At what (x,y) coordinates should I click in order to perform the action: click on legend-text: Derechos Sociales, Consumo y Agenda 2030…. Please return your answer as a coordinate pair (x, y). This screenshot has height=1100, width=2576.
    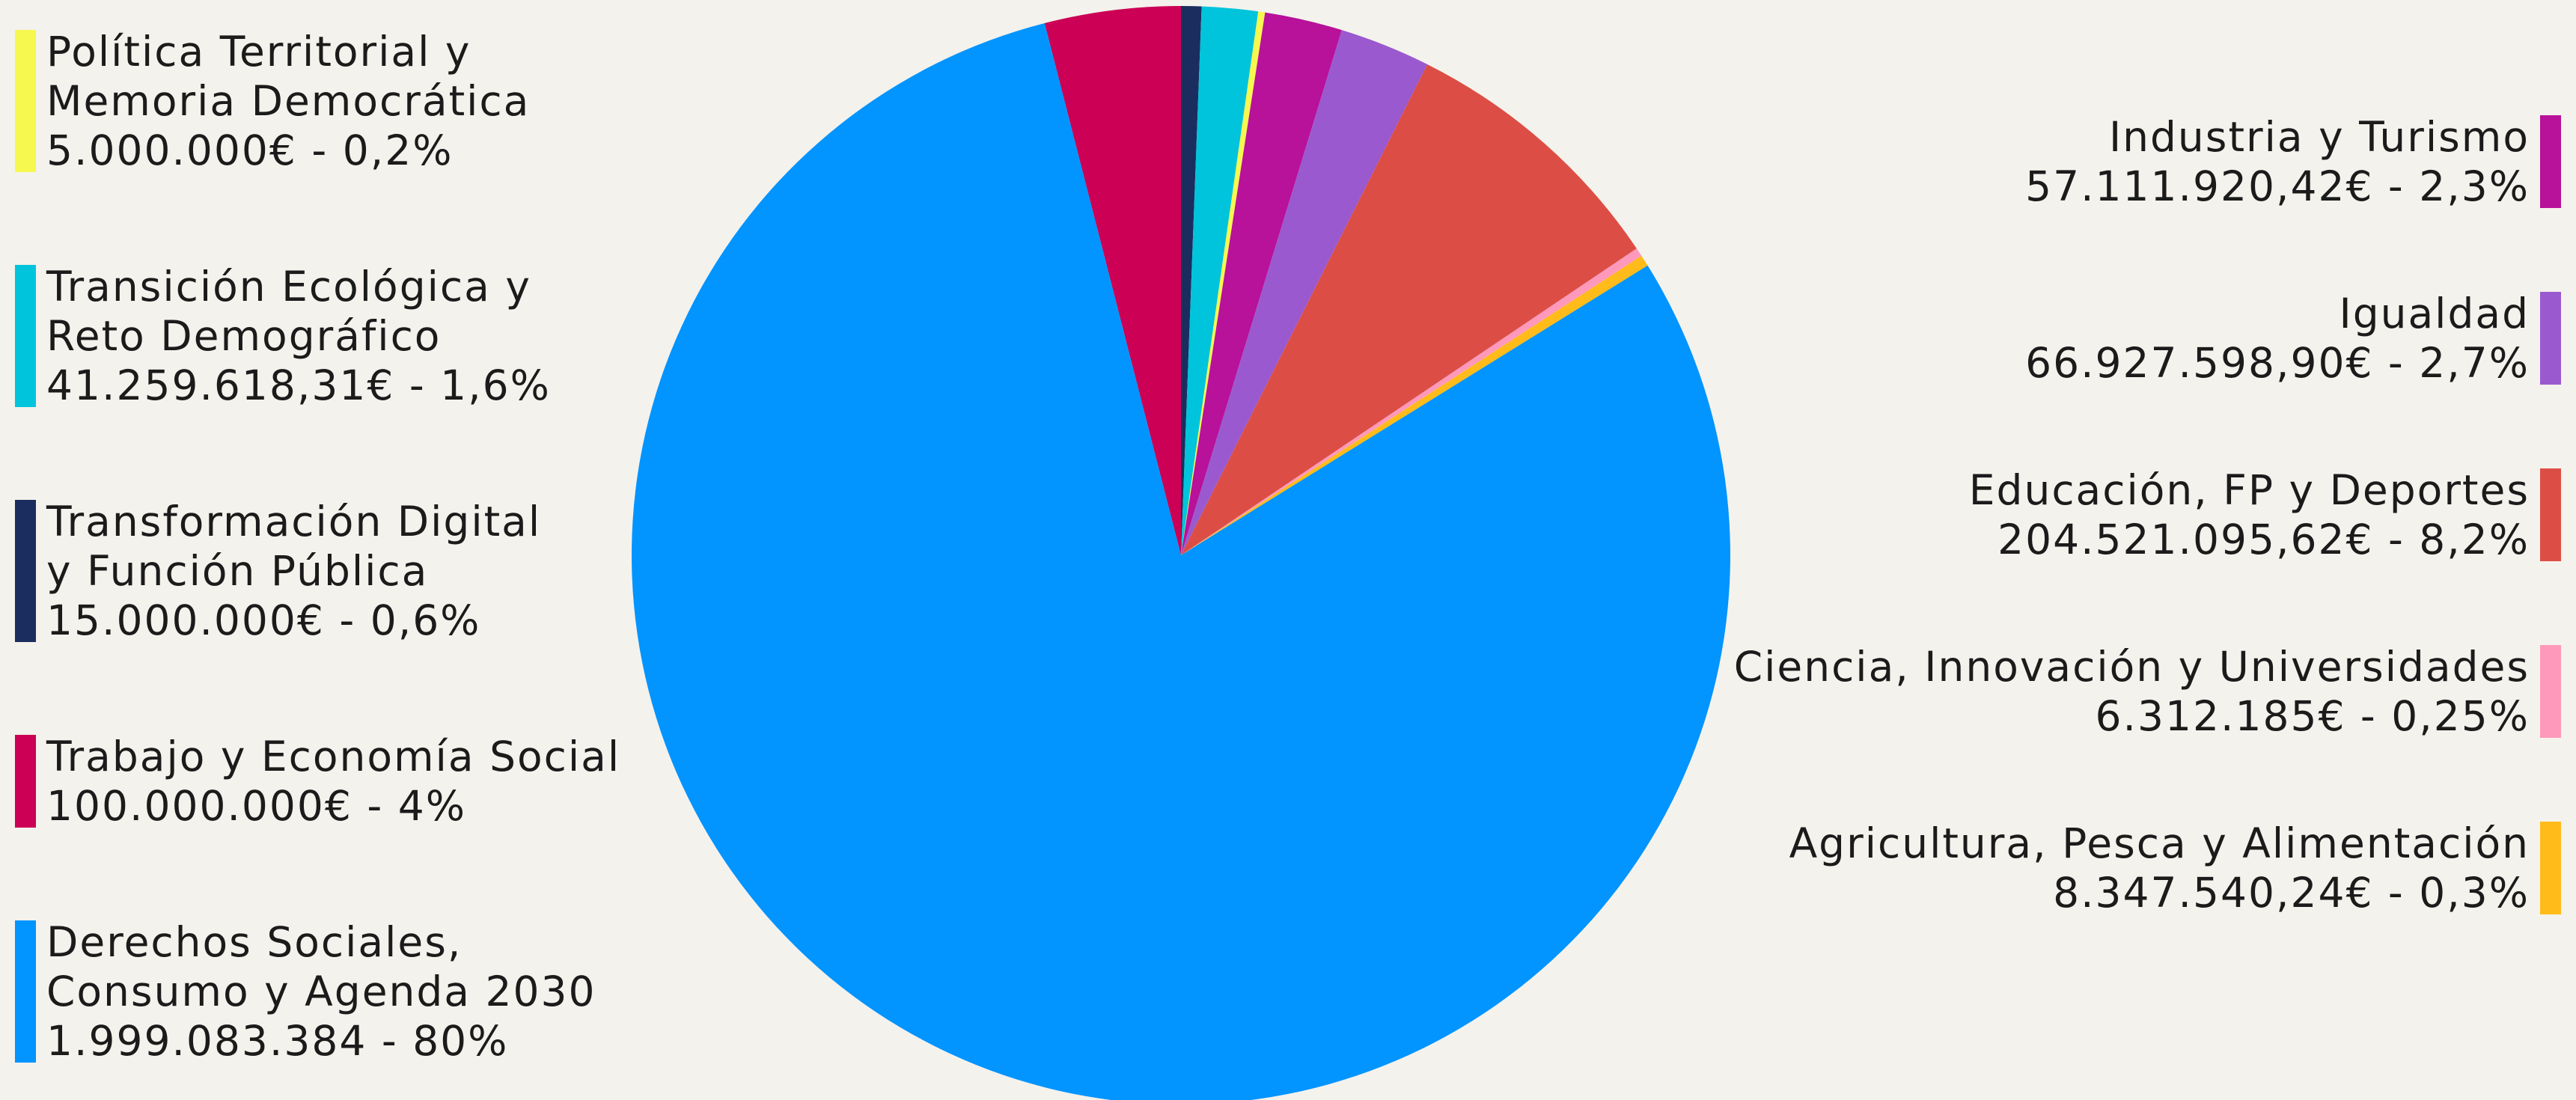
    Looking at the image, I should click on (321, 992).